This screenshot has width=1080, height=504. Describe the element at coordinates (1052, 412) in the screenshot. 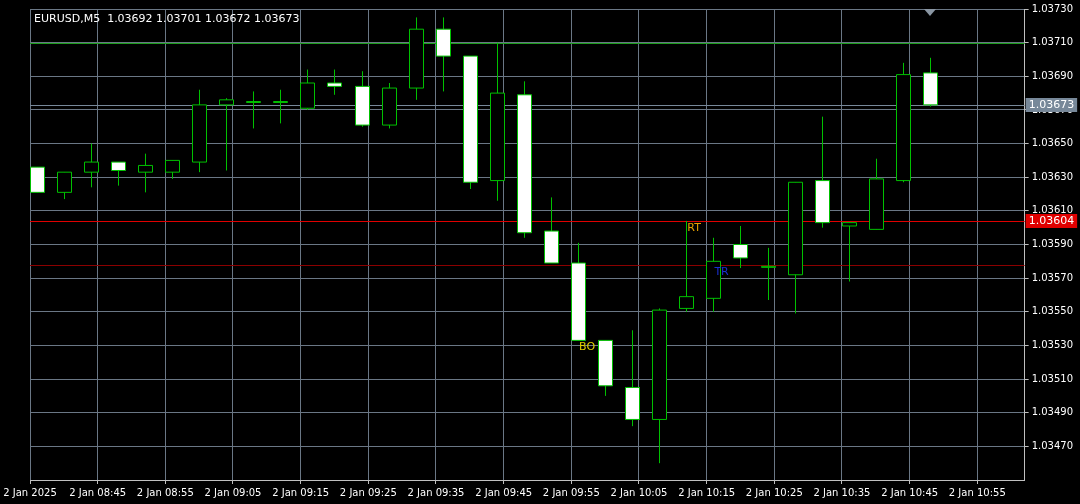

I see `y-tick-label: 1.03490` at that location.